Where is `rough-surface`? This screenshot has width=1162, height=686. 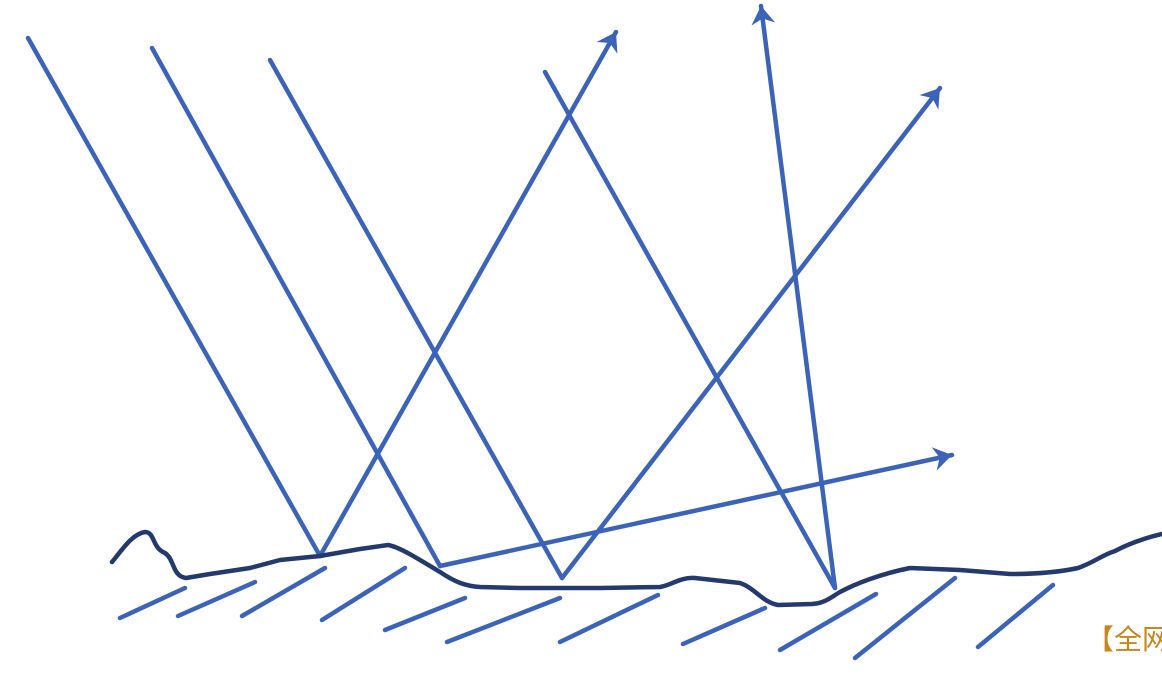
rough-surface is located at coordinates (635, 568).